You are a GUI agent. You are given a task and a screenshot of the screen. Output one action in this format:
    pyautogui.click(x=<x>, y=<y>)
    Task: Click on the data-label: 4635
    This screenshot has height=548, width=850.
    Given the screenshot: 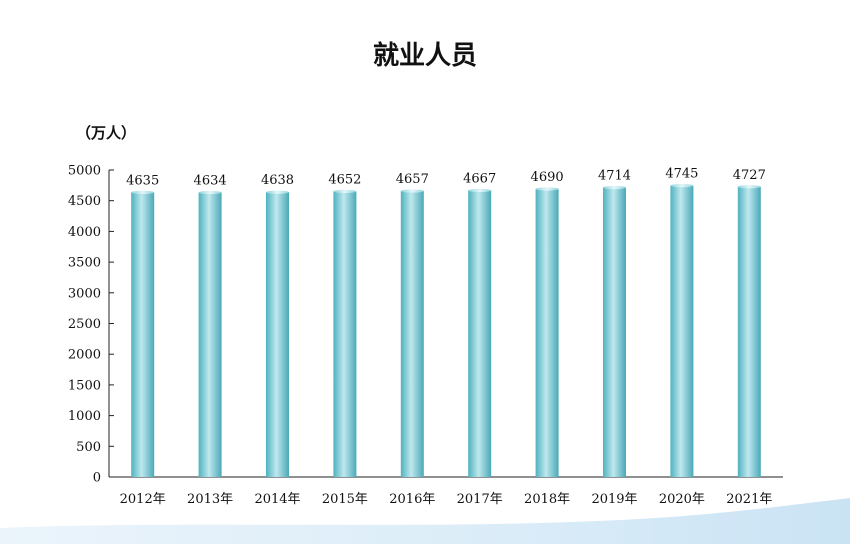 What is the action you would take?
    pyautogui.click(x=142, y=180)
    